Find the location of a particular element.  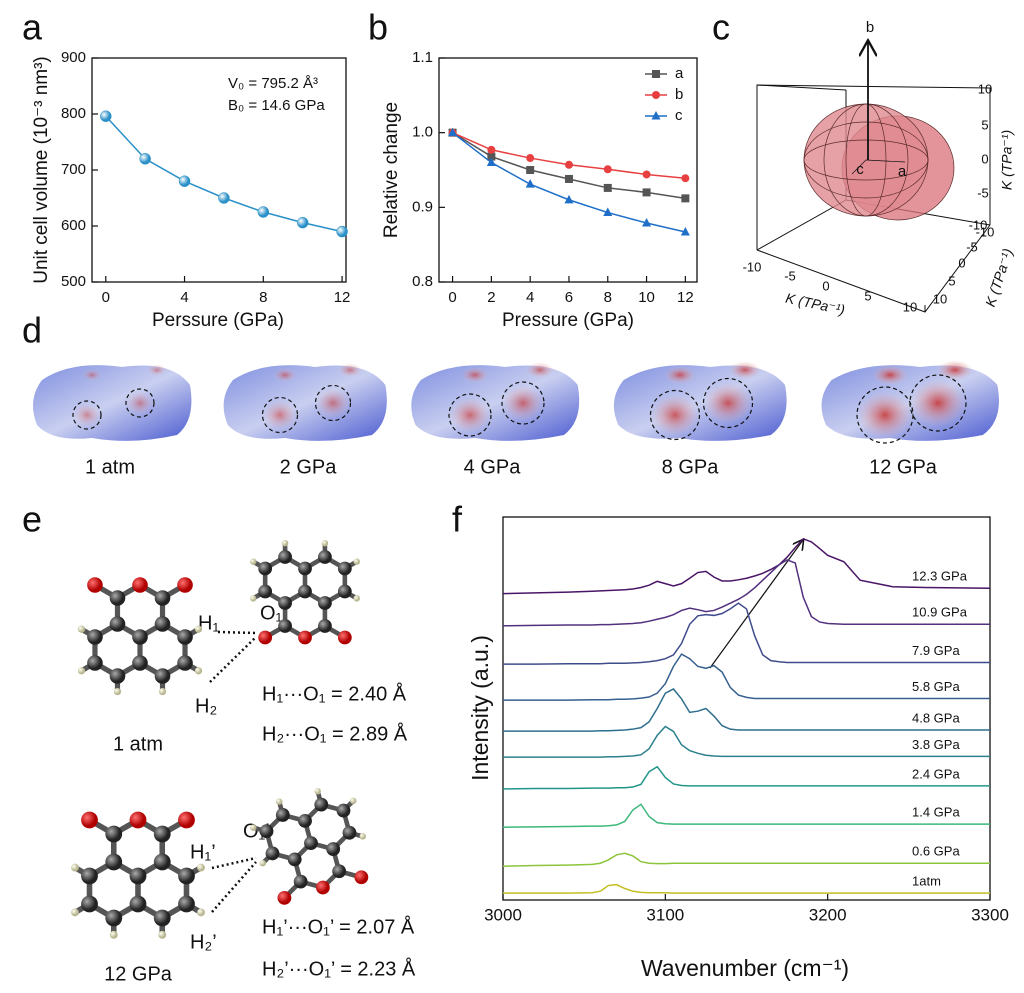

axis-name: c is located at coordinates (860, 169).